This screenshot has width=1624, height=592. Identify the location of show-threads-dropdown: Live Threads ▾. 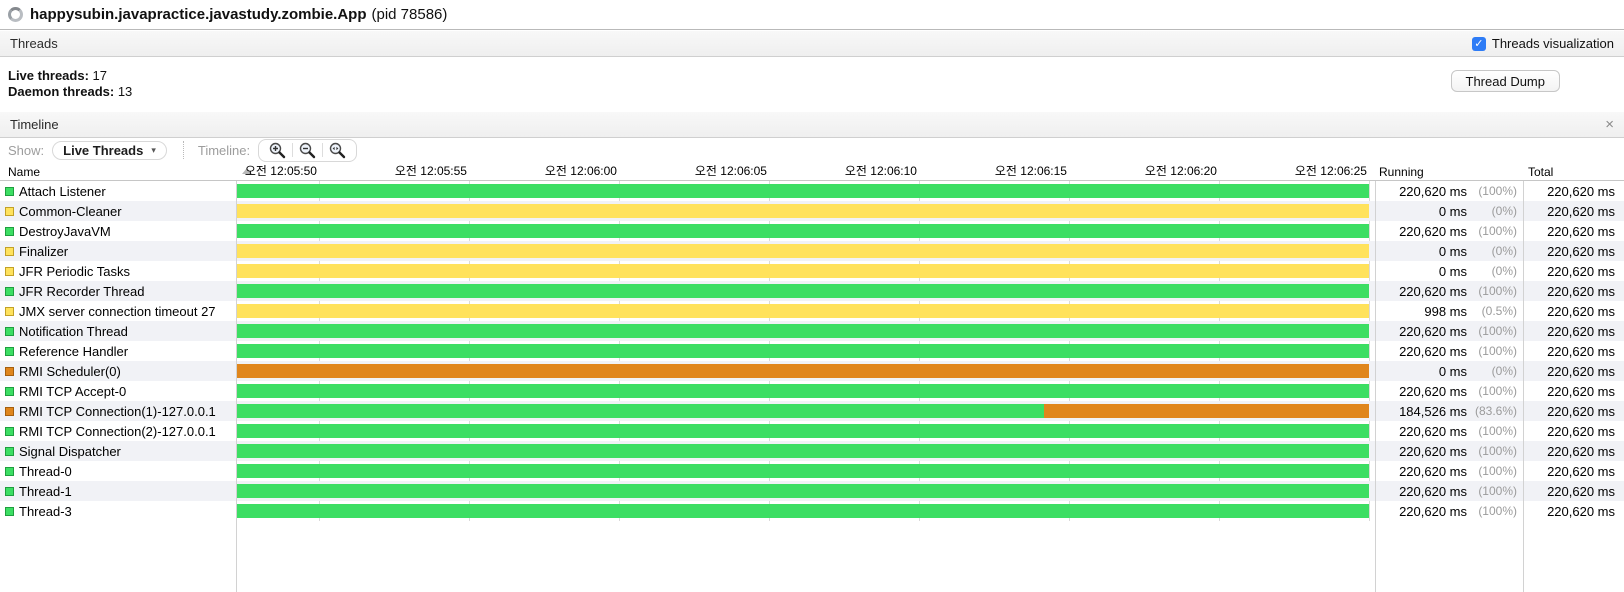
(109, 150).